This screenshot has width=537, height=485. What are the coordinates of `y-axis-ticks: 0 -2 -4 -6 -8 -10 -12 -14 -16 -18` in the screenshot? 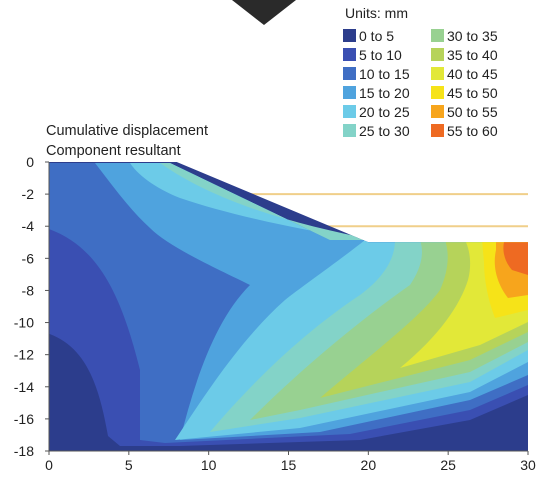 It's located at (31, 306).